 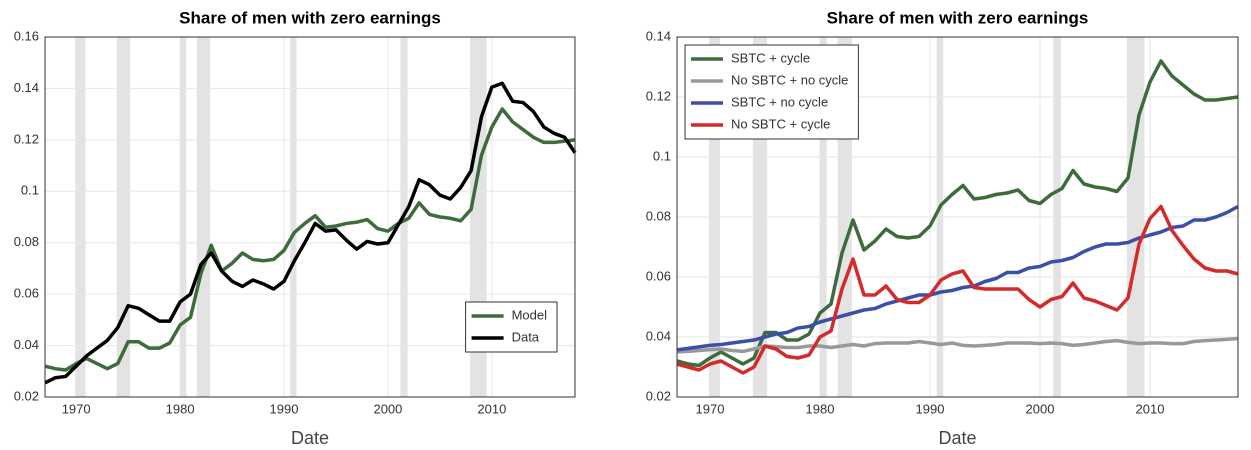 I want to click on legend-box, so click(x=511, y=327).